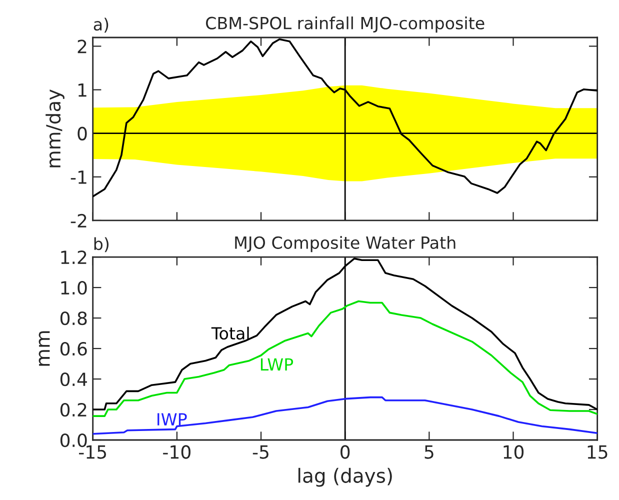  I want to click on series-label: IWP, so click(172, 419).